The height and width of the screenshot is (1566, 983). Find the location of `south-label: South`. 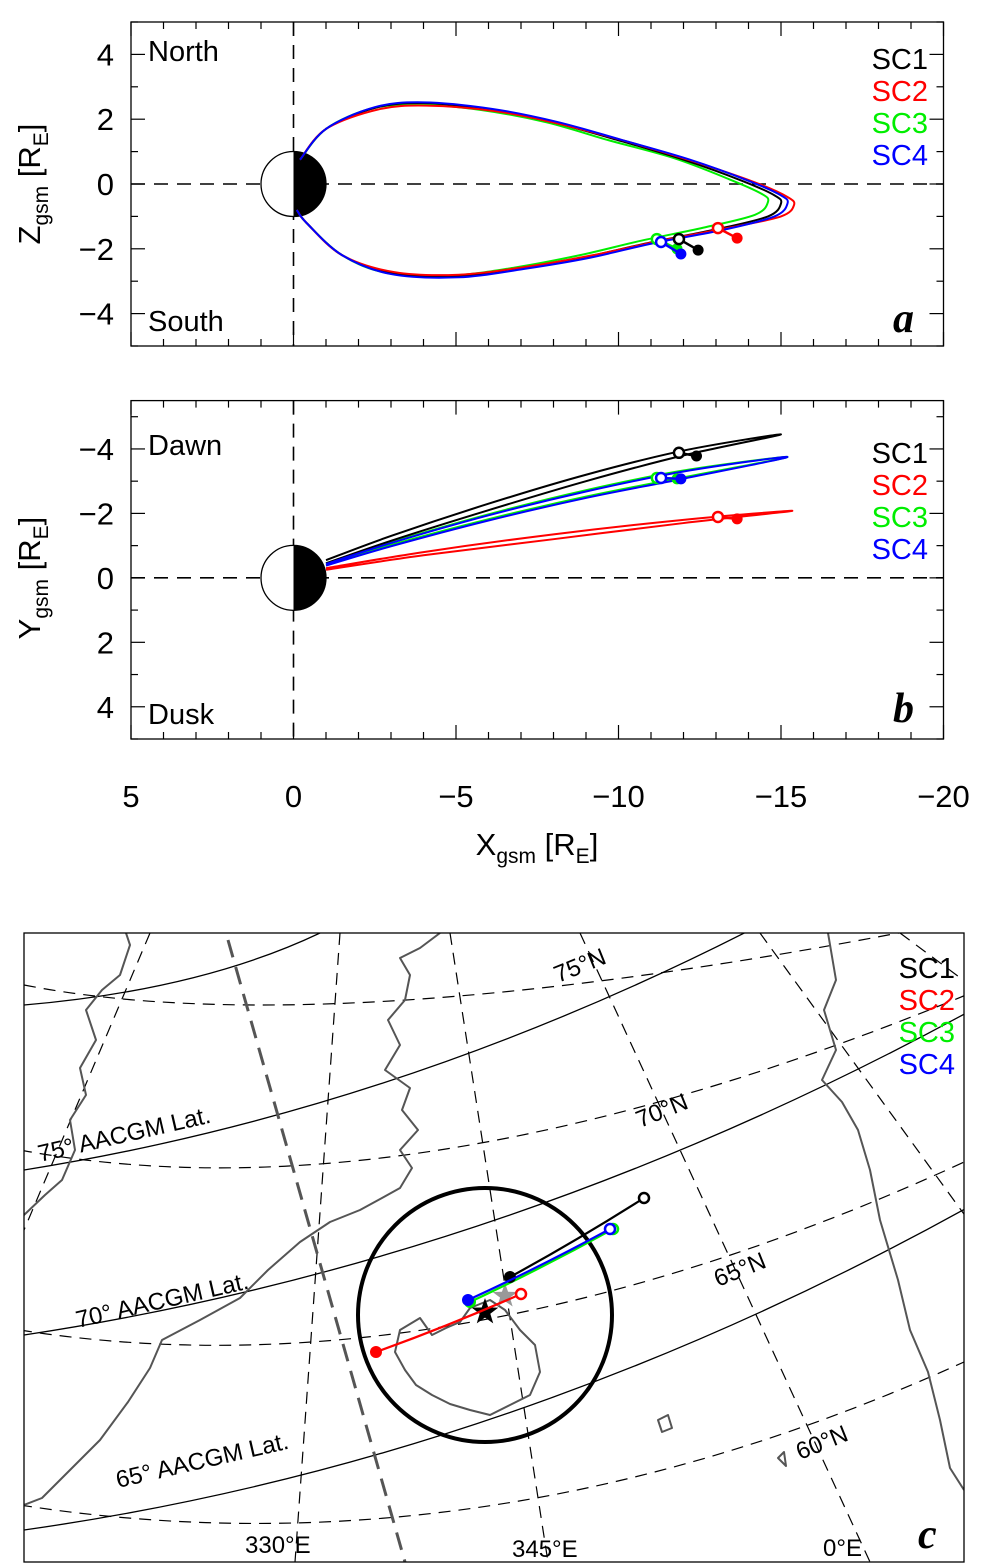

south-label: South is located at coordinates (186, 322).